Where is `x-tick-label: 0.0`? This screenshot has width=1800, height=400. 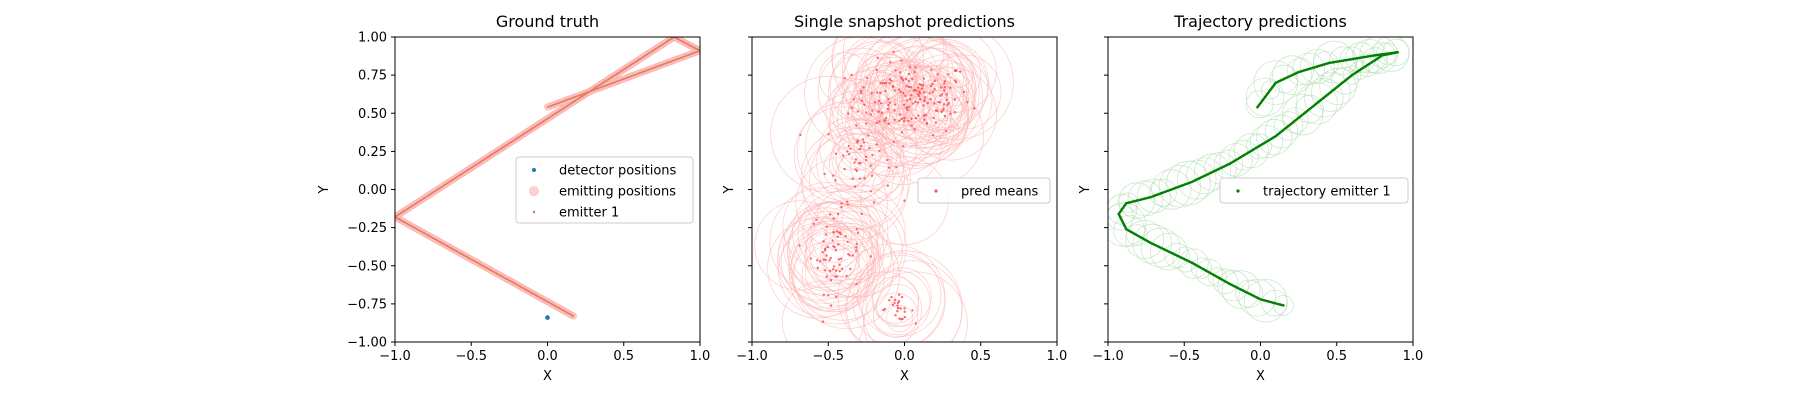
x-tick-label: 0.0 is located at coordinates (1260, 356).